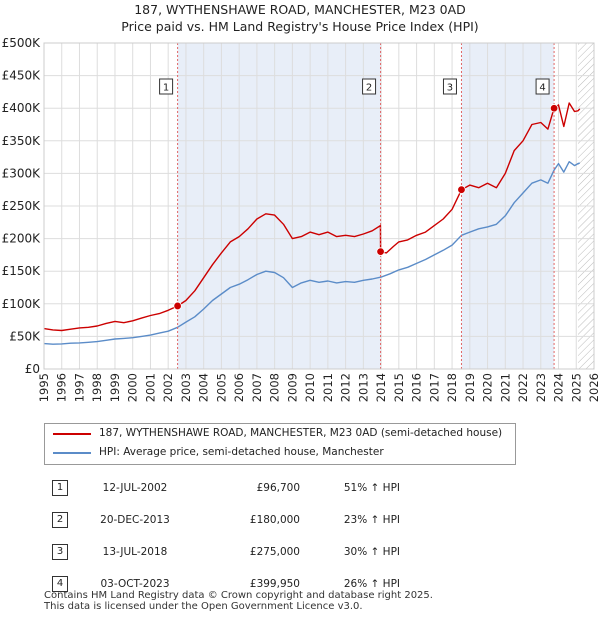  I want to click on x-tick-label: 2025, so click(576, 387).